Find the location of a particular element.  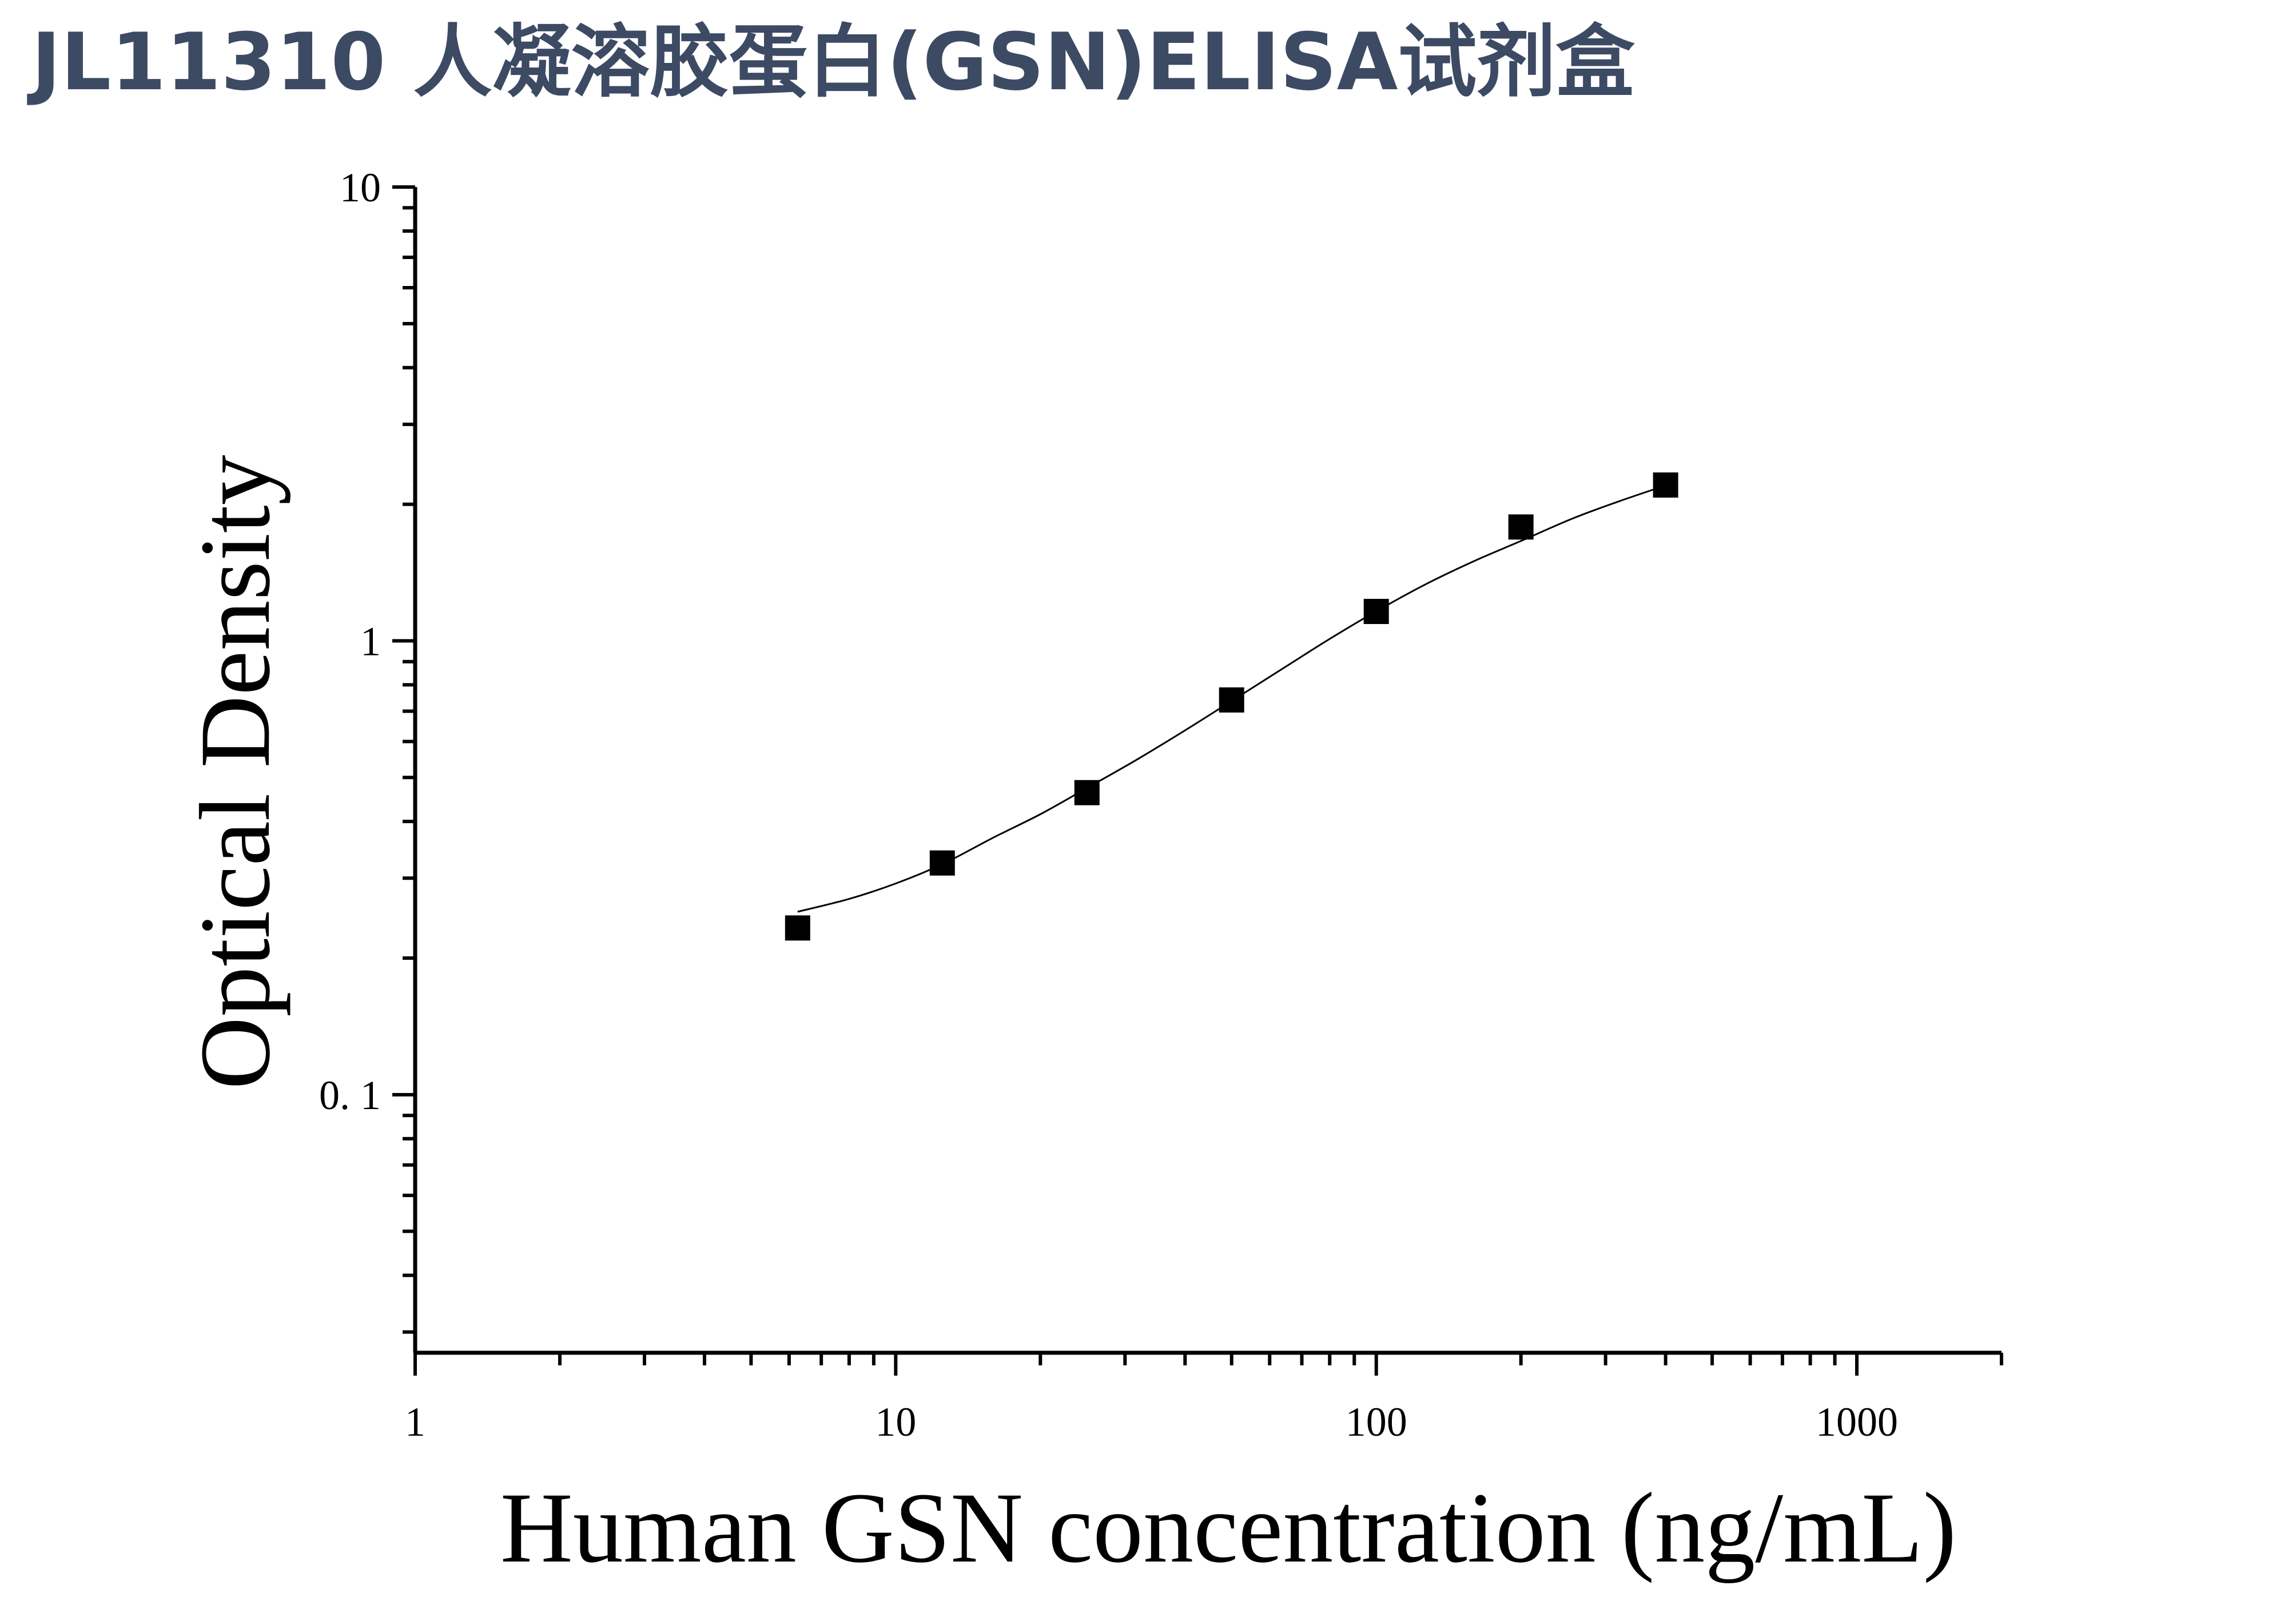

page-title: JL11310 人凝溶胶蛋白(GSN)ELISA试剂盒 is located at coordinates (833, 62).